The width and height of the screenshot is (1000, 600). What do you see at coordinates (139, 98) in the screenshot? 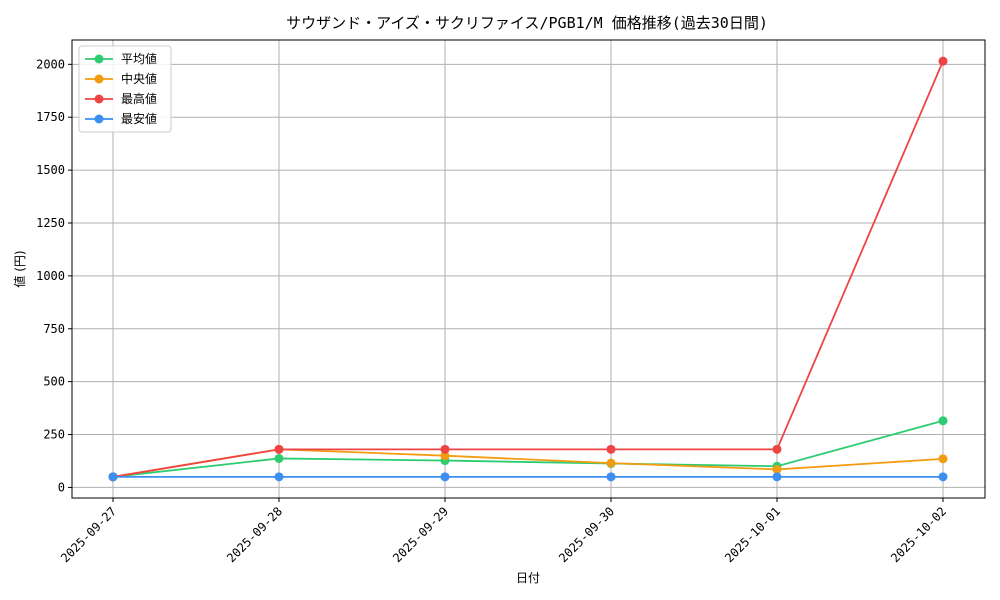
I see `legend-label: 最高値` at bounding box center [139, 98].